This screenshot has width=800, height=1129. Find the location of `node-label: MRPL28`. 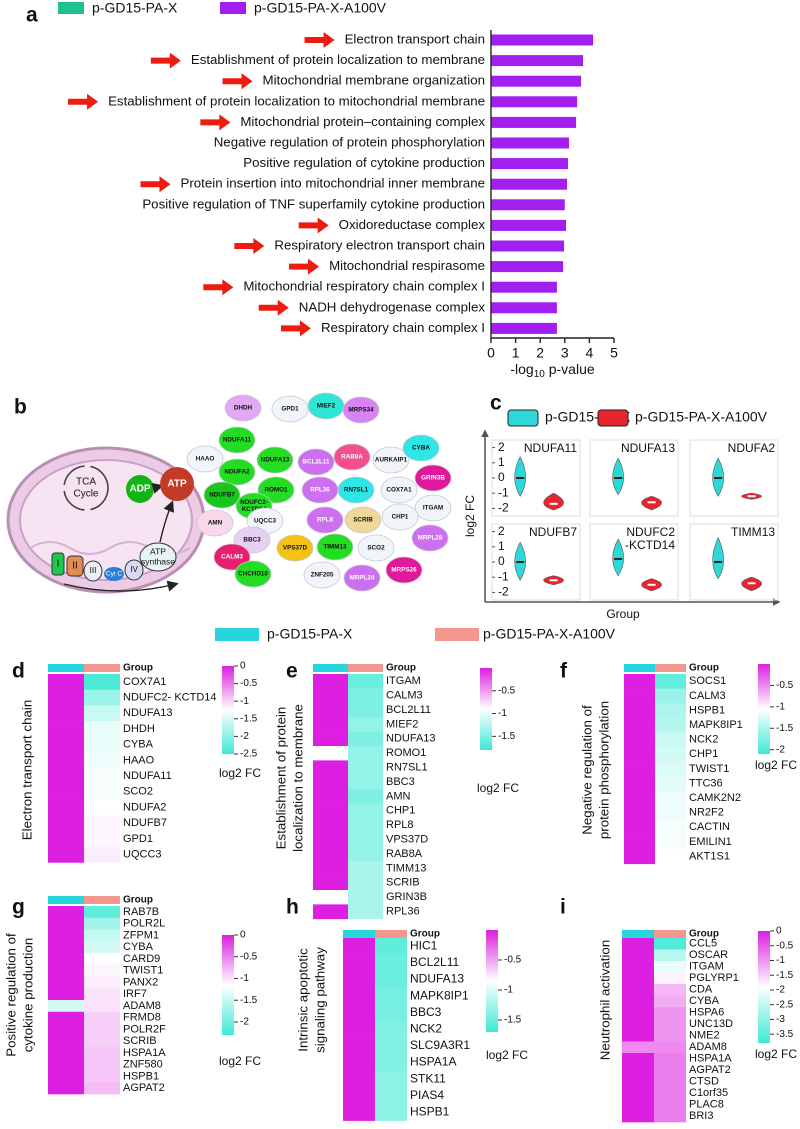

node-label: MRPL28 is located at coordinates (430, 538).